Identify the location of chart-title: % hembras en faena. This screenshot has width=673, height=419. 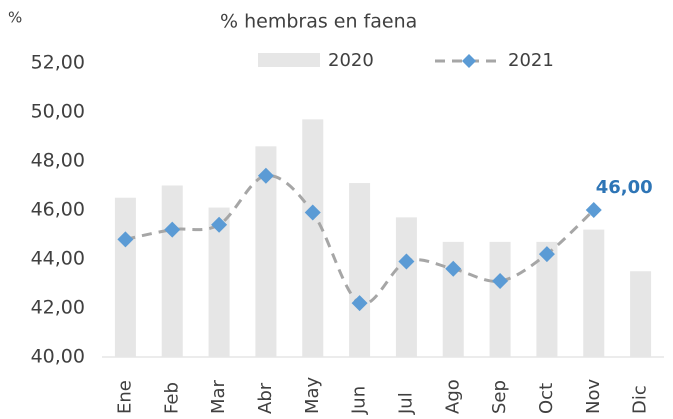
(318, 22).